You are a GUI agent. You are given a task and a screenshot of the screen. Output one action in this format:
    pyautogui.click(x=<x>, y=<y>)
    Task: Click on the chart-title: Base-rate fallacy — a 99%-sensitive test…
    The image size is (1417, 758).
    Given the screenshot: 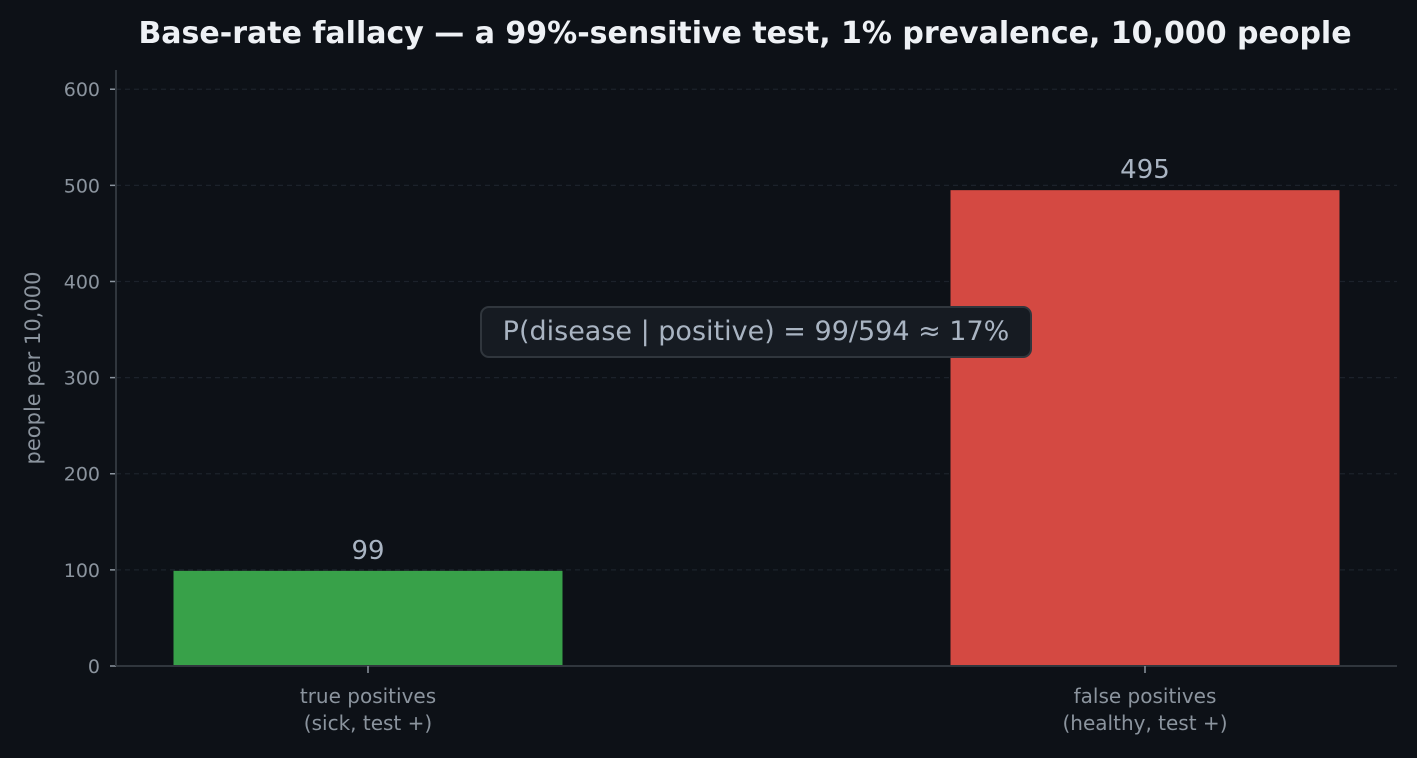 What is the action you would take?
    pyautogui.click(x=744, y=33)
    